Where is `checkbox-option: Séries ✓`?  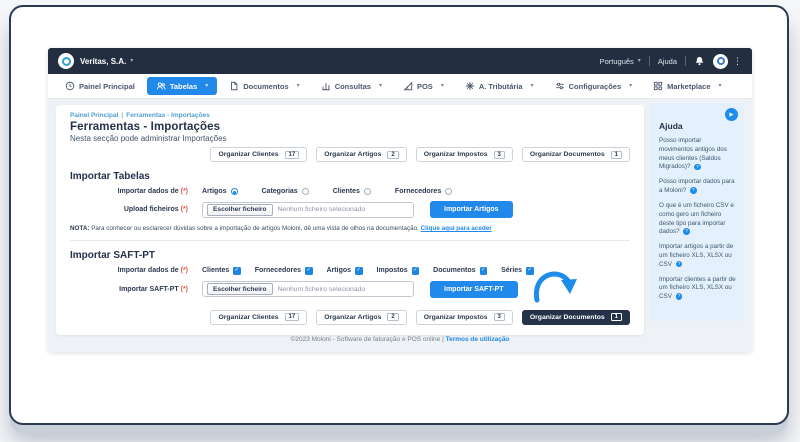
checkbox-option: Séries ✓ is located at coordinates (517, 271).